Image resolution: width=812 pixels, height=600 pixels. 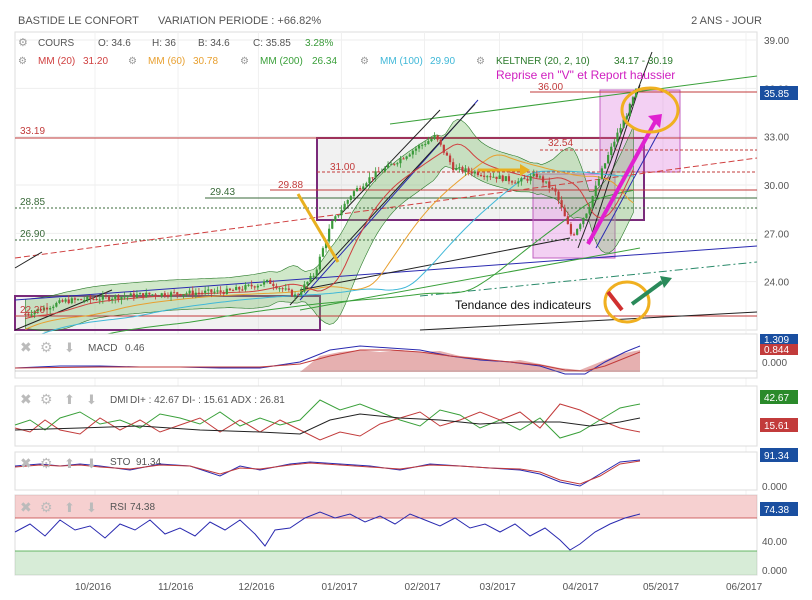 I want to click on label-2988: 29.88, so click(x=290, y=185).